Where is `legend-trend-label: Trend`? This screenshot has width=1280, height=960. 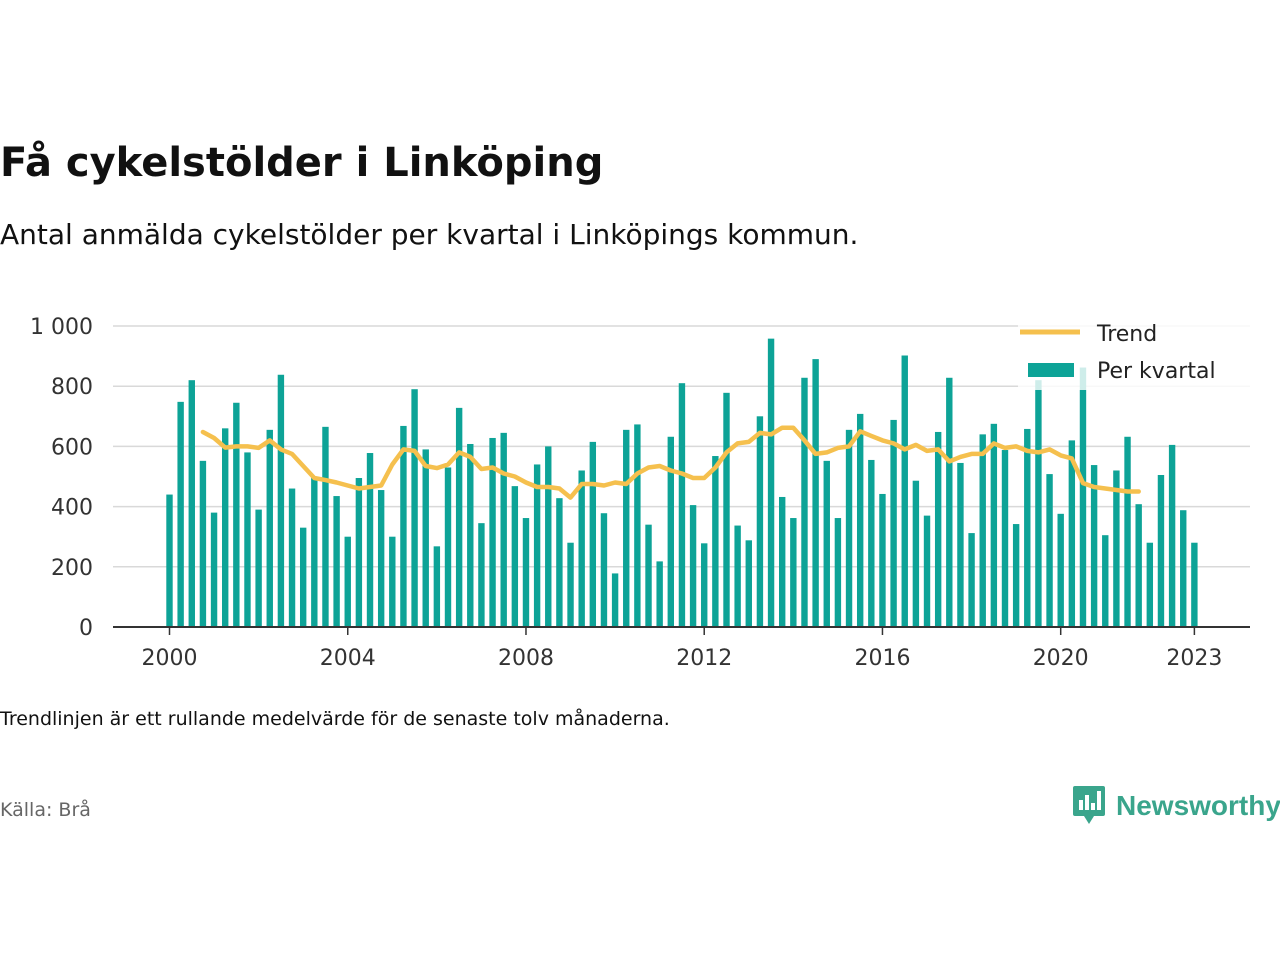 legend-trend-label: Trend is located at coordinates (1126, 334).